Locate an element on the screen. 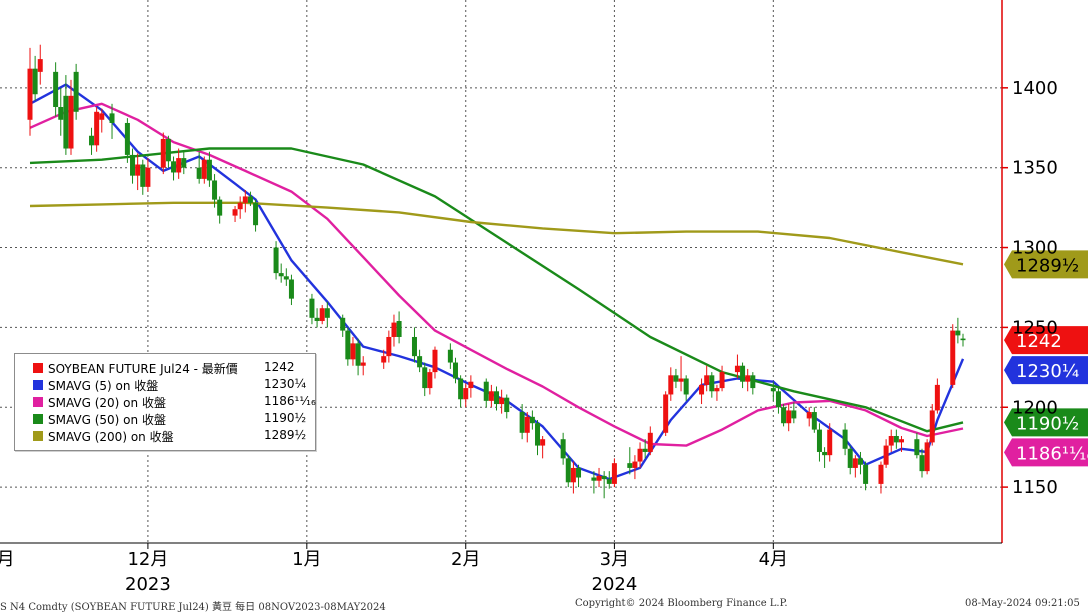 This screenshot has width=1090, height=614. price-tag: 1230¼ is located at coordinates (1046, 370).